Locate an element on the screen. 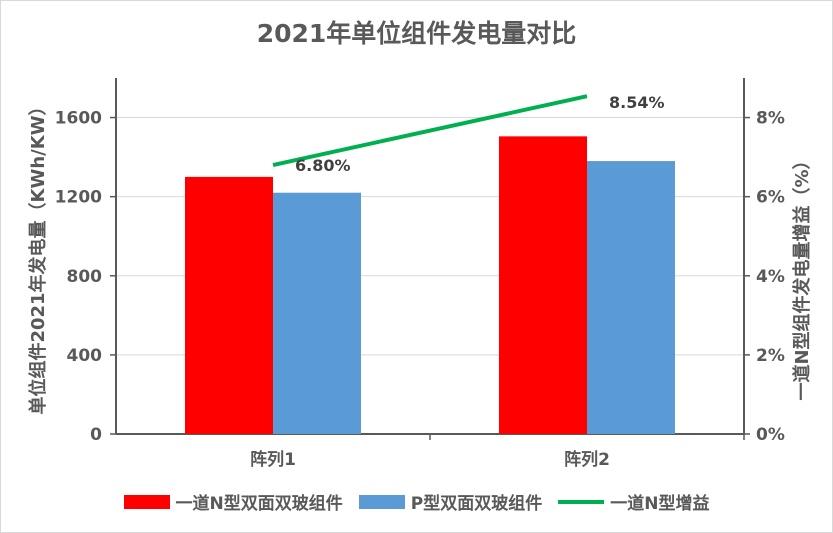  y-tick-label: 0 is located at coordinates (96, 435).